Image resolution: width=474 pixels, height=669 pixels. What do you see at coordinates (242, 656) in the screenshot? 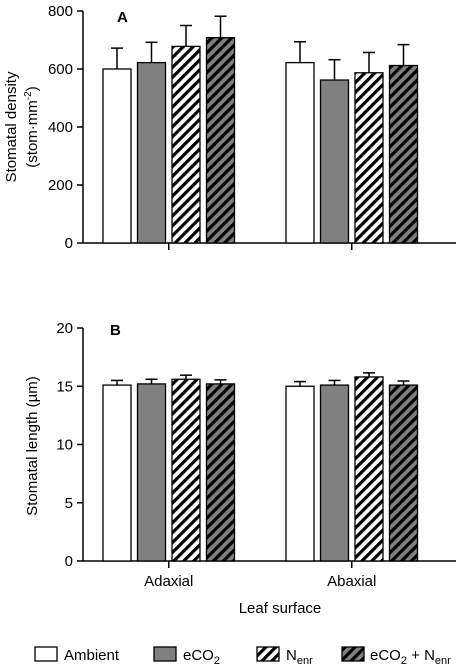
I see `legend: Ambient eCO2 Nenr eCO2 + Nenr` at bounding box center [242, 656].